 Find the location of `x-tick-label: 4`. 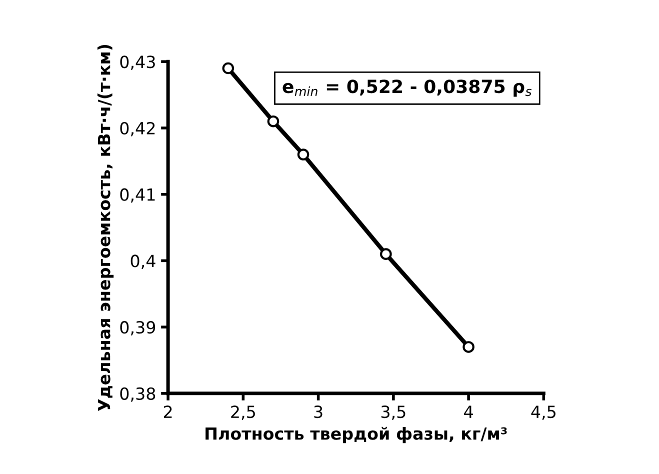

x-tick-label: 4 is located at coordinates (468, 412).